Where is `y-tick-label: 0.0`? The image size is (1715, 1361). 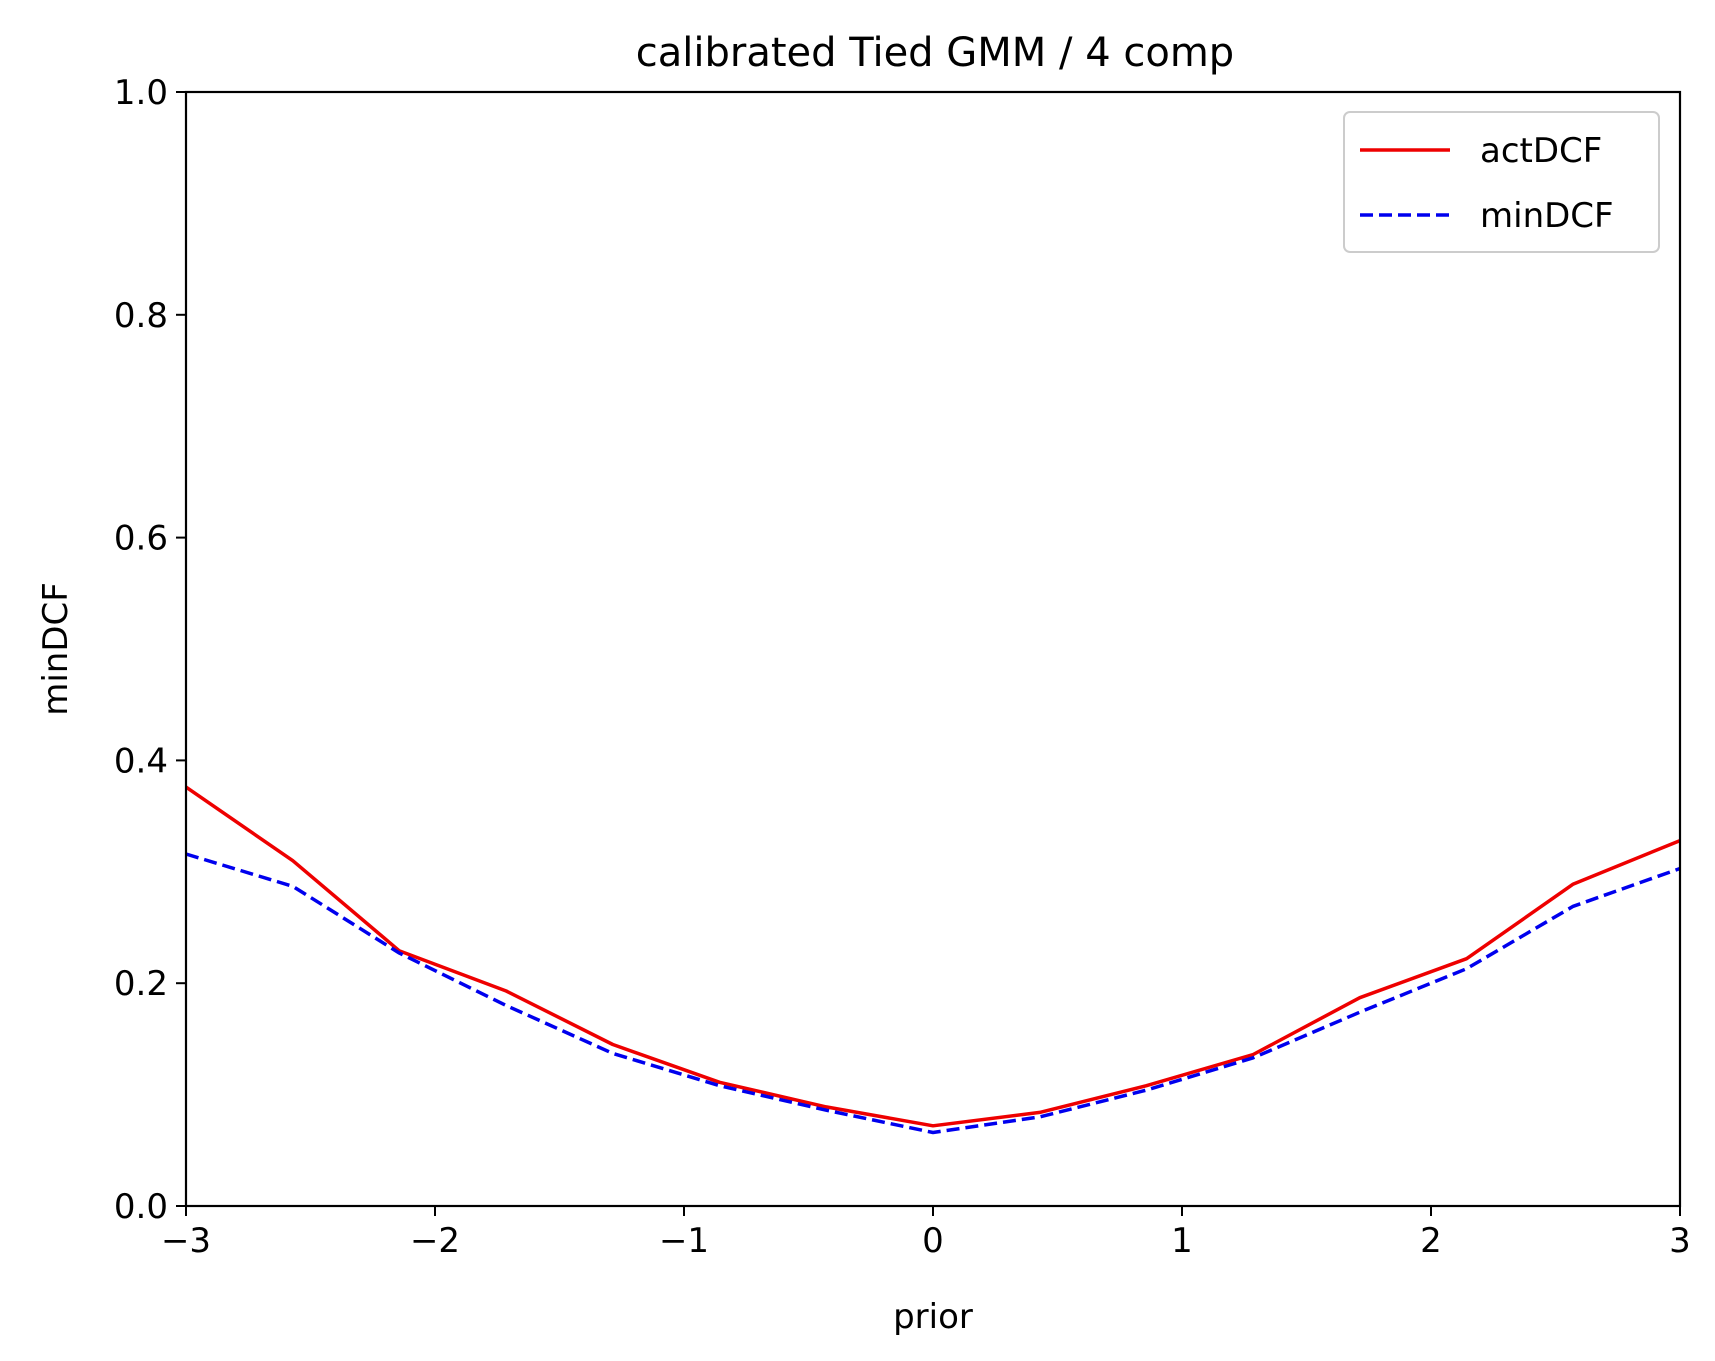 y-tick-label: 0.0 is located at coordinates (141, 1207).